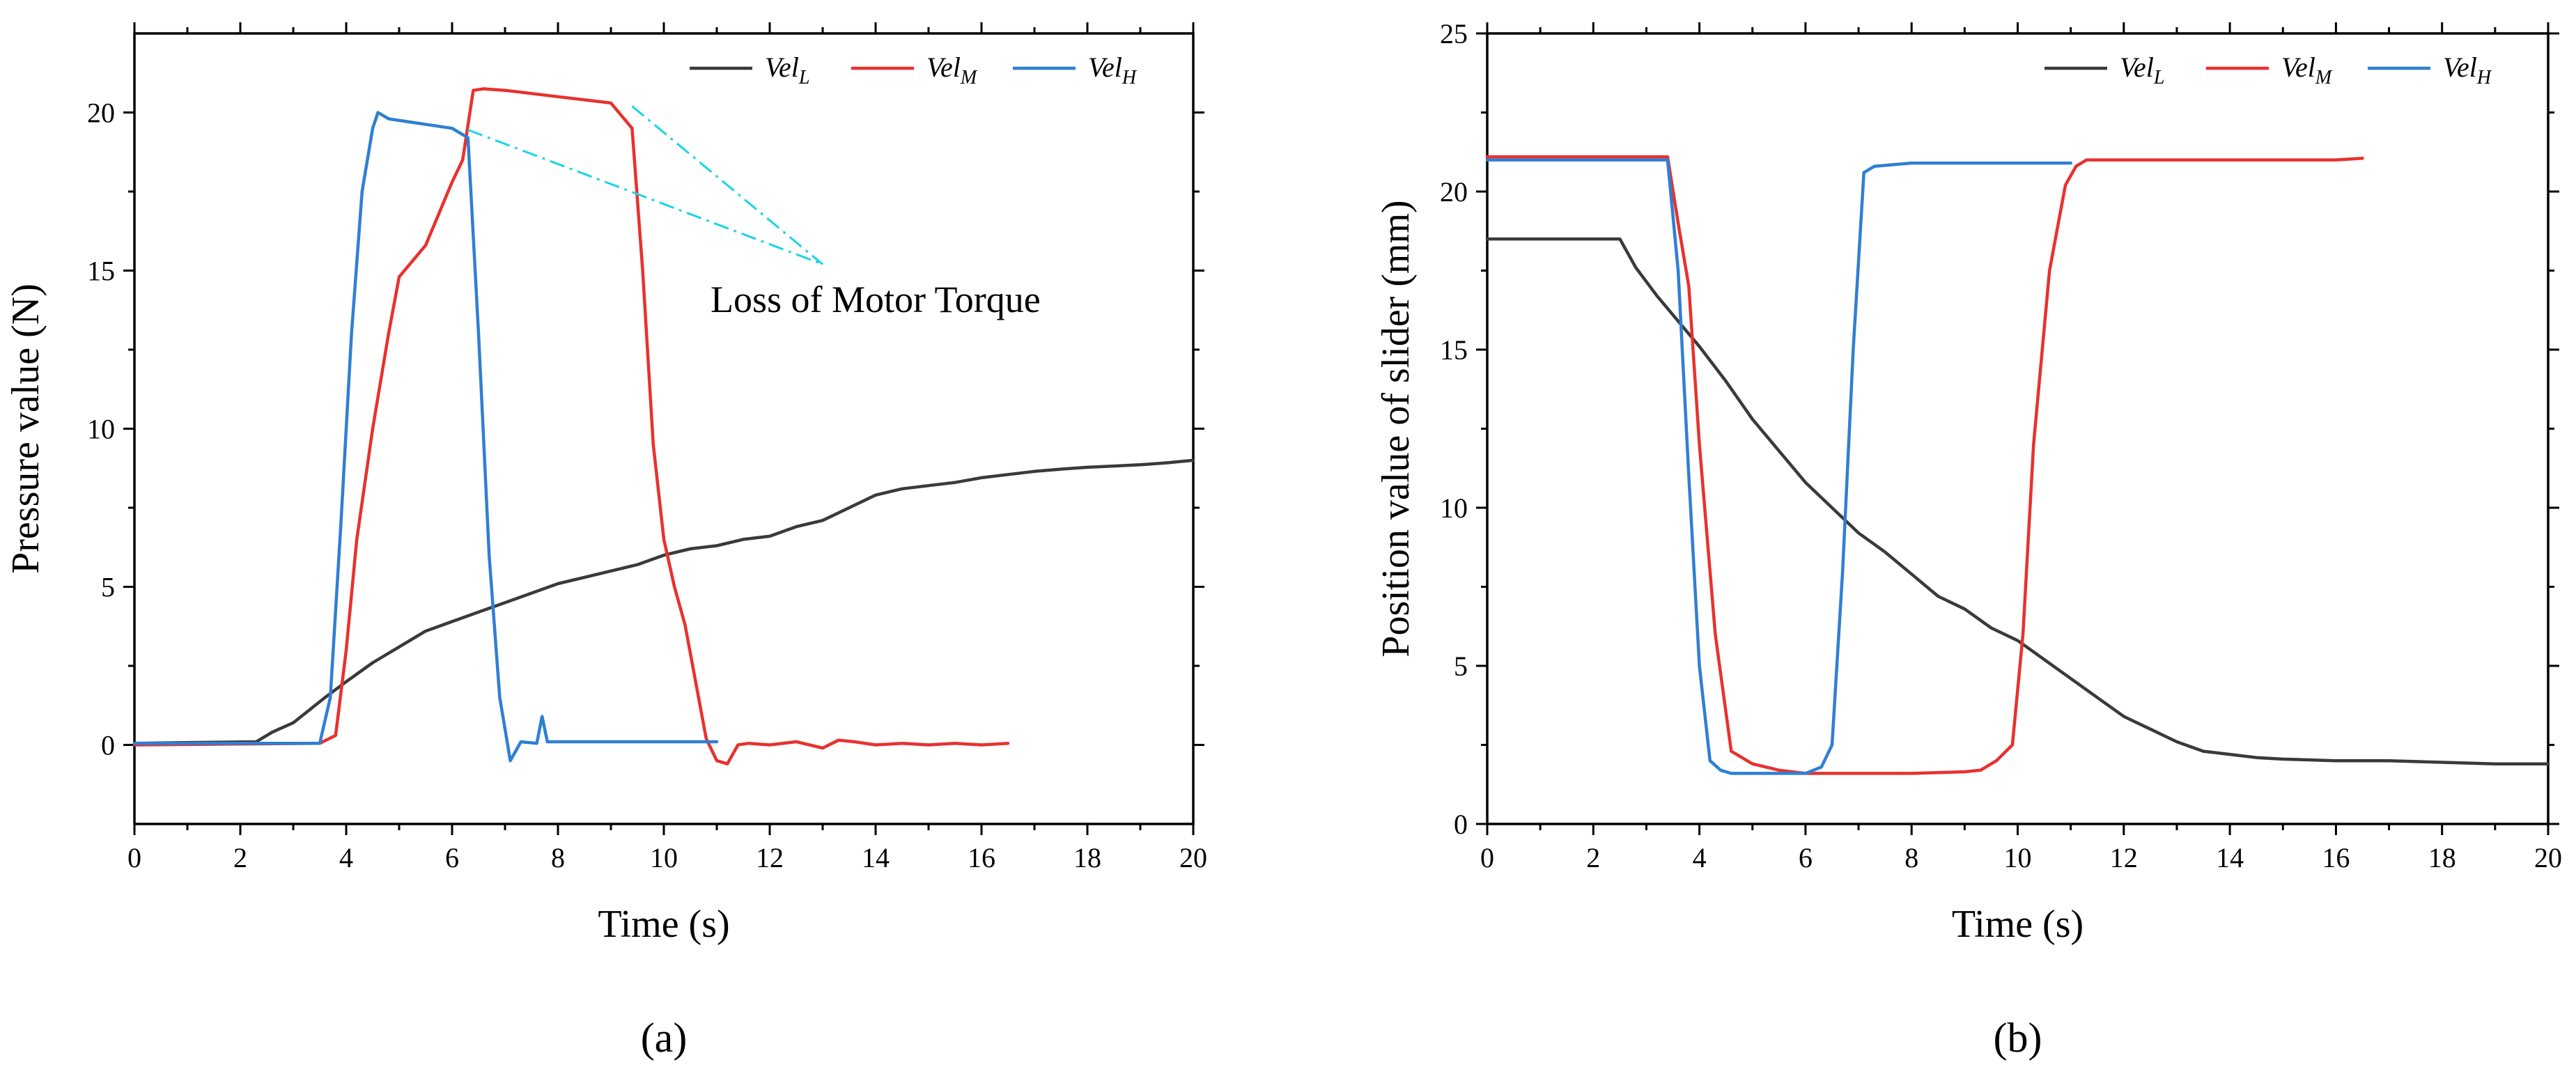 The height and width of the screenshot is (1074, 2576). Describe the element at coordinates (1454, 33) in the screenshot. I see `y-tick-label: 25` at that location.